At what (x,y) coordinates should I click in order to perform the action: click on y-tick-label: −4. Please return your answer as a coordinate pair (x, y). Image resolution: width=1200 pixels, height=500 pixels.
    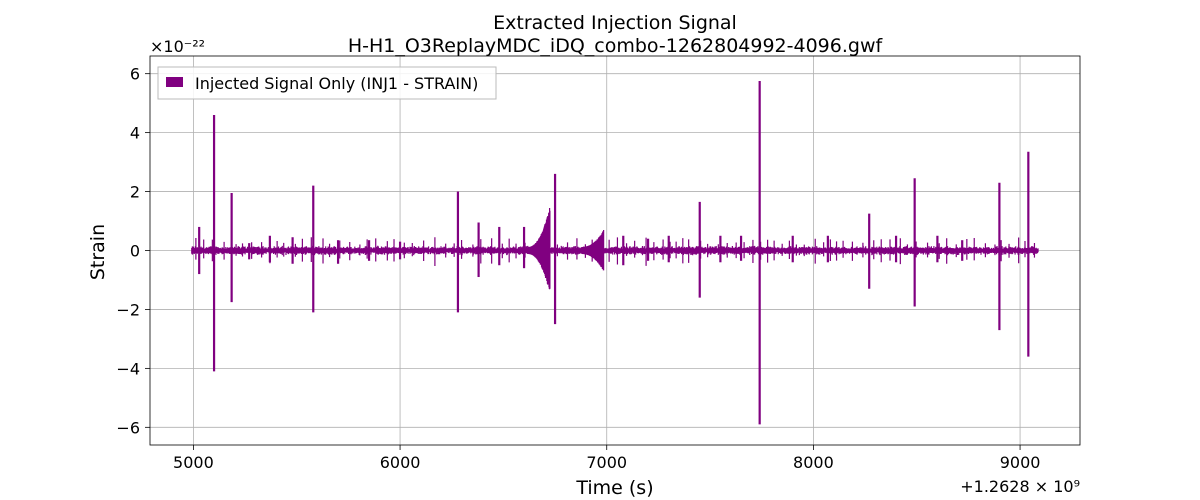
    Looking at the image, I should click on (128, 368).